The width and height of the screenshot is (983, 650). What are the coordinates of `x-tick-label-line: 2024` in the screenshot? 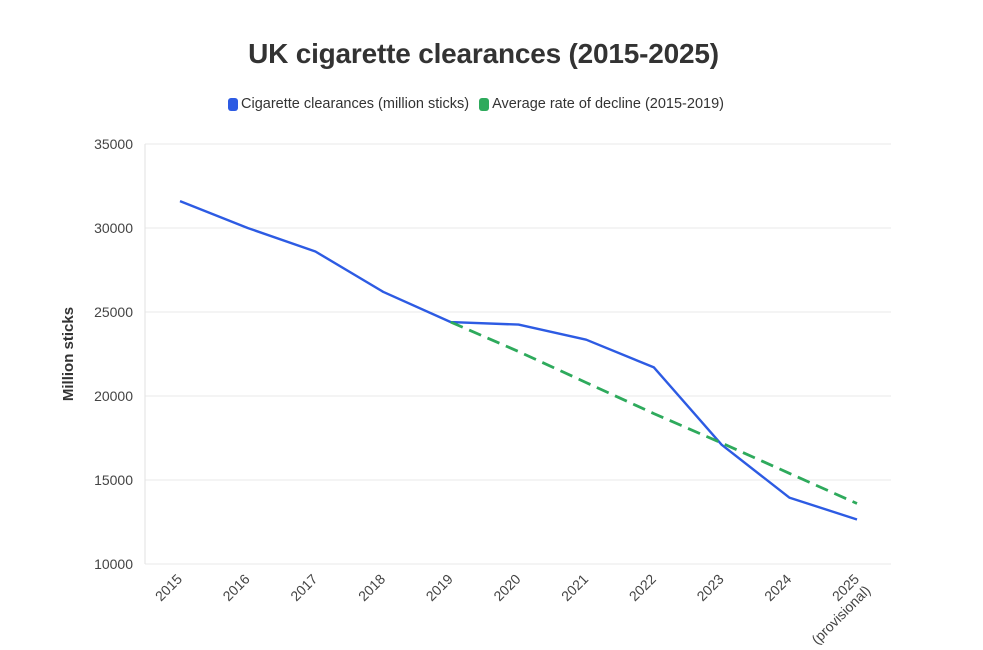 It's located at (777, 587).